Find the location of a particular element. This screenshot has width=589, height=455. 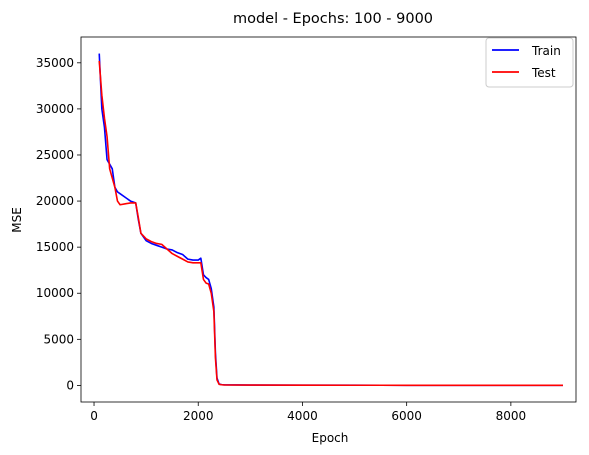

x-tick-label: 2000 is located at coordinates (198, 416).